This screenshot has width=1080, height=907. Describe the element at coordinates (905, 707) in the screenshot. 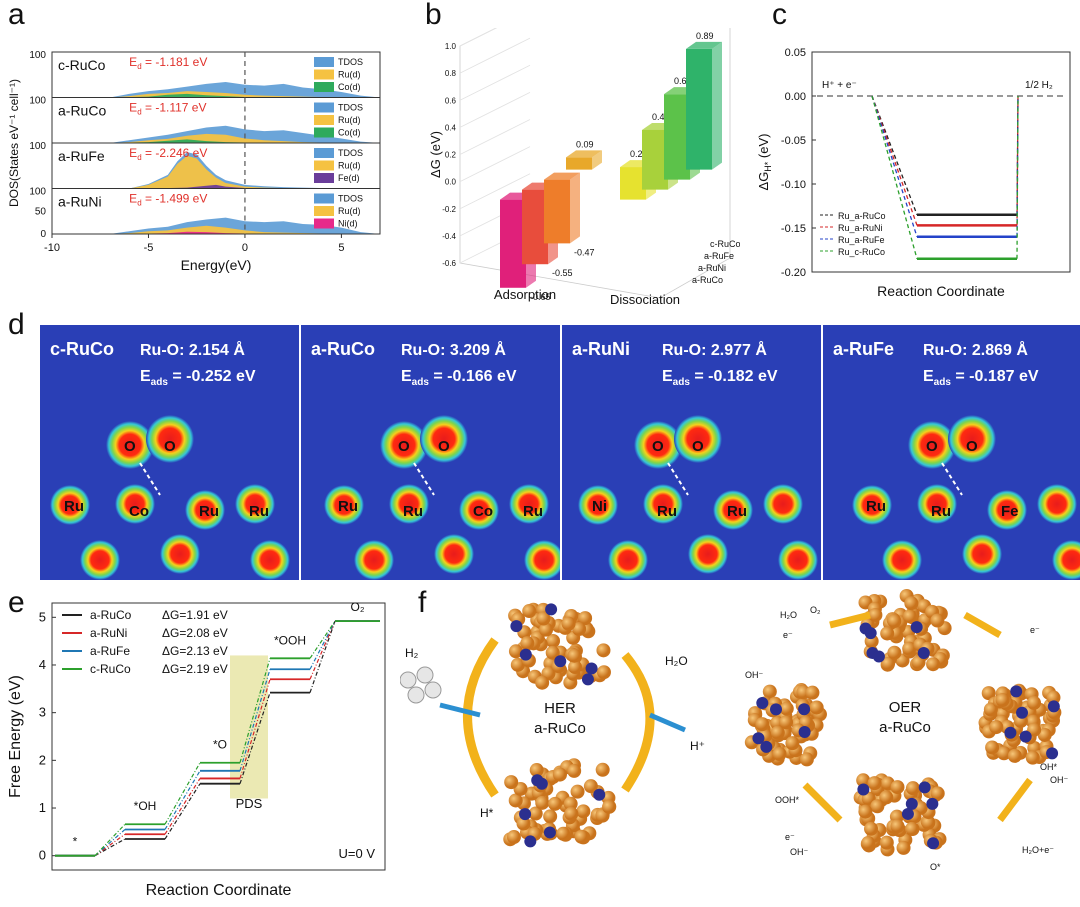

I see `oer-title: OER` at that location.